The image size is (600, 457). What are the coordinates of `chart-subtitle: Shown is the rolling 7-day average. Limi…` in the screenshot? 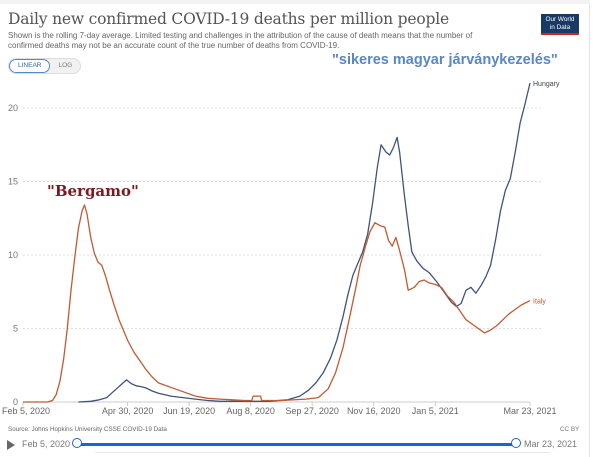 It's located at (240, 40).